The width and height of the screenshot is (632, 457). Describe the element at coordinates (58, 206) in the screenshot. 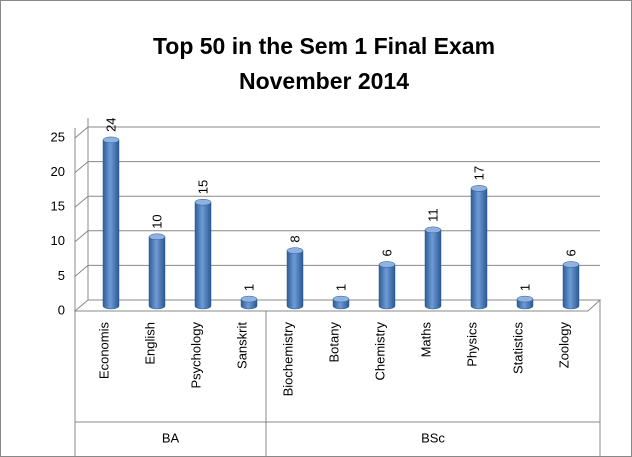

I see `y-tick-label: 15` at that location.